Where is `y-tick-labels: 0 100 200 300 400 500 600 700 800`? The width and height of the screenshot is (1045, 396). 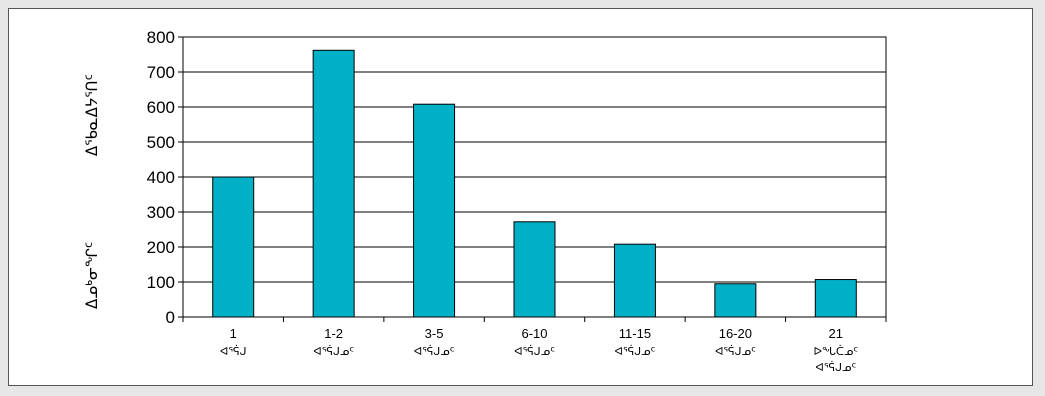 y-tick-labels: 0 100 200 300 400 500 600 700 800 is located at coordinates (161, 177).